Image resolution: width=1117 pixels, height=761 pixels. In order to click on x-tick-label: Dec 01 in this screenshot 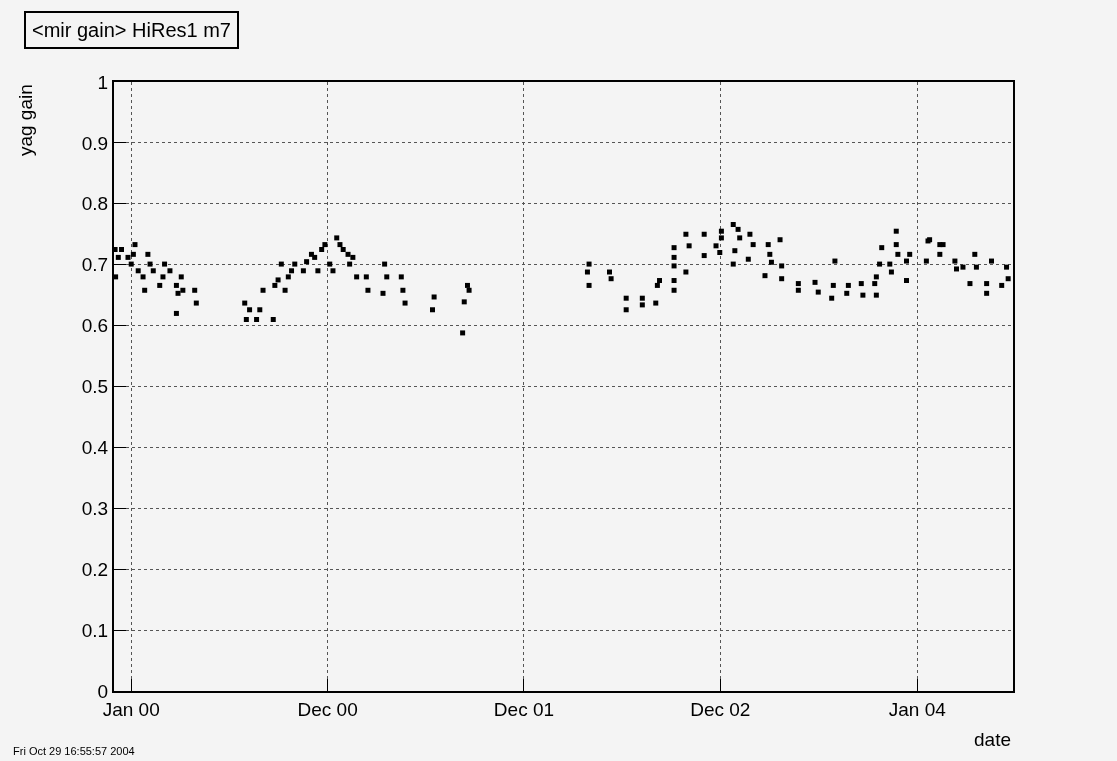, I will do `click(524, 709)`.